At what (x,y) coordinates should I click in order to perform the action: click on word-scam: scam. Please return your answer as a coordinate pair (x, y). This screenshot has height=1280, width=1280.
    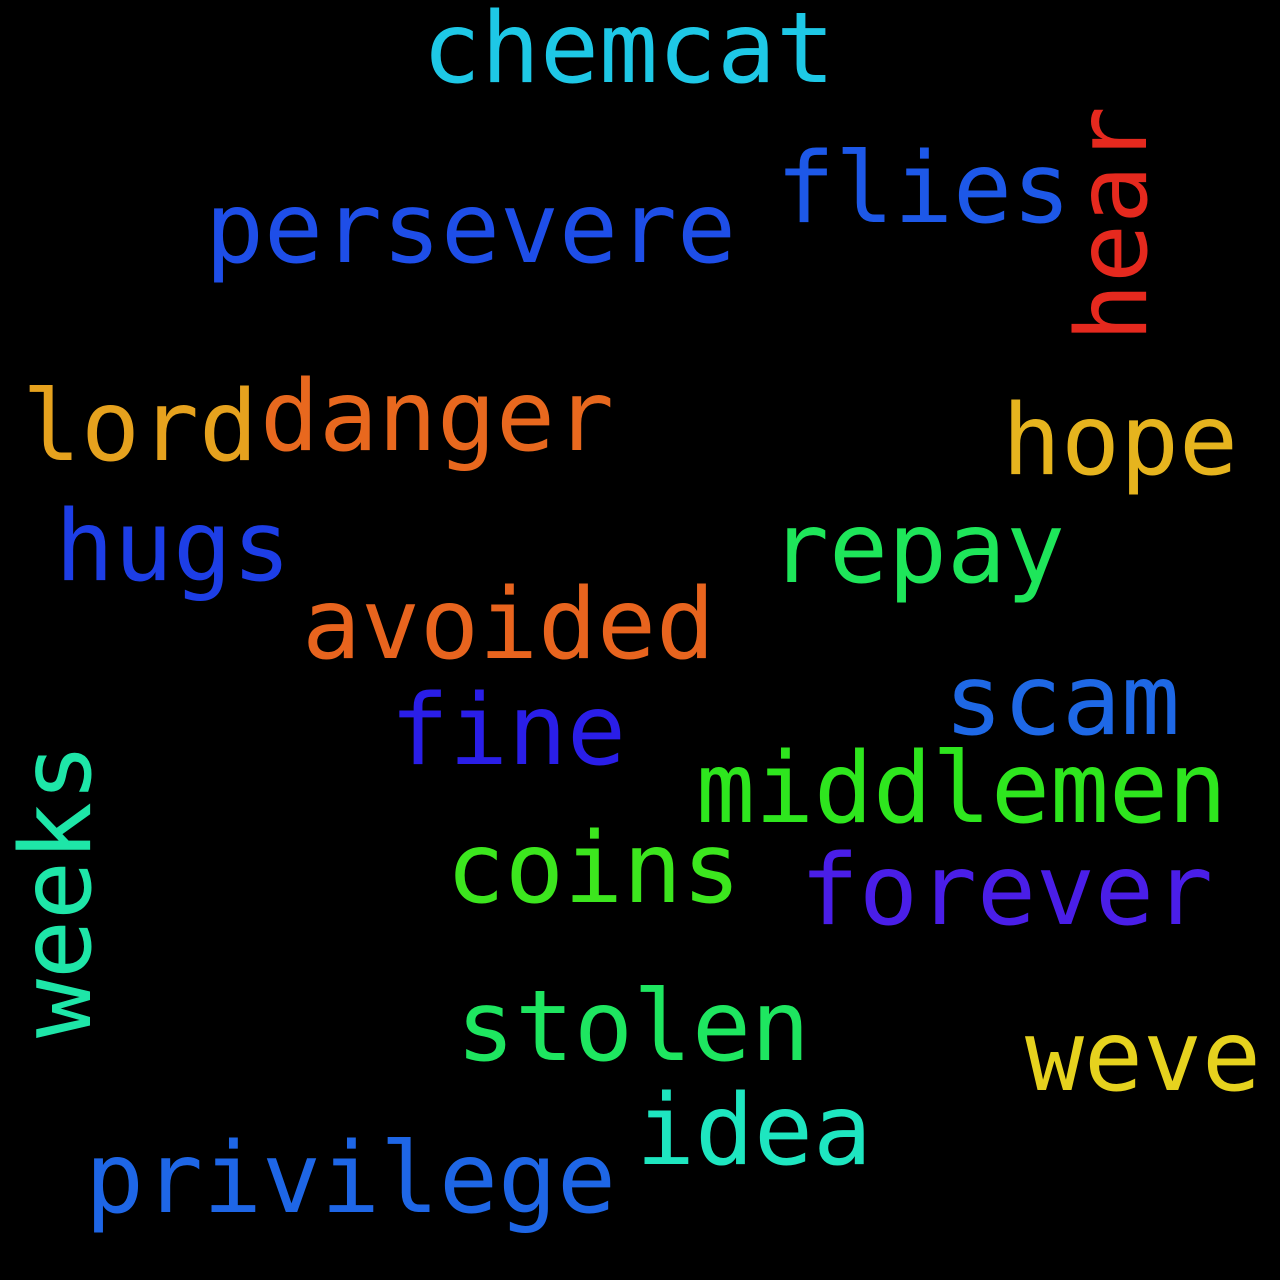
    Looking at the image, I should click on (1062, 701).